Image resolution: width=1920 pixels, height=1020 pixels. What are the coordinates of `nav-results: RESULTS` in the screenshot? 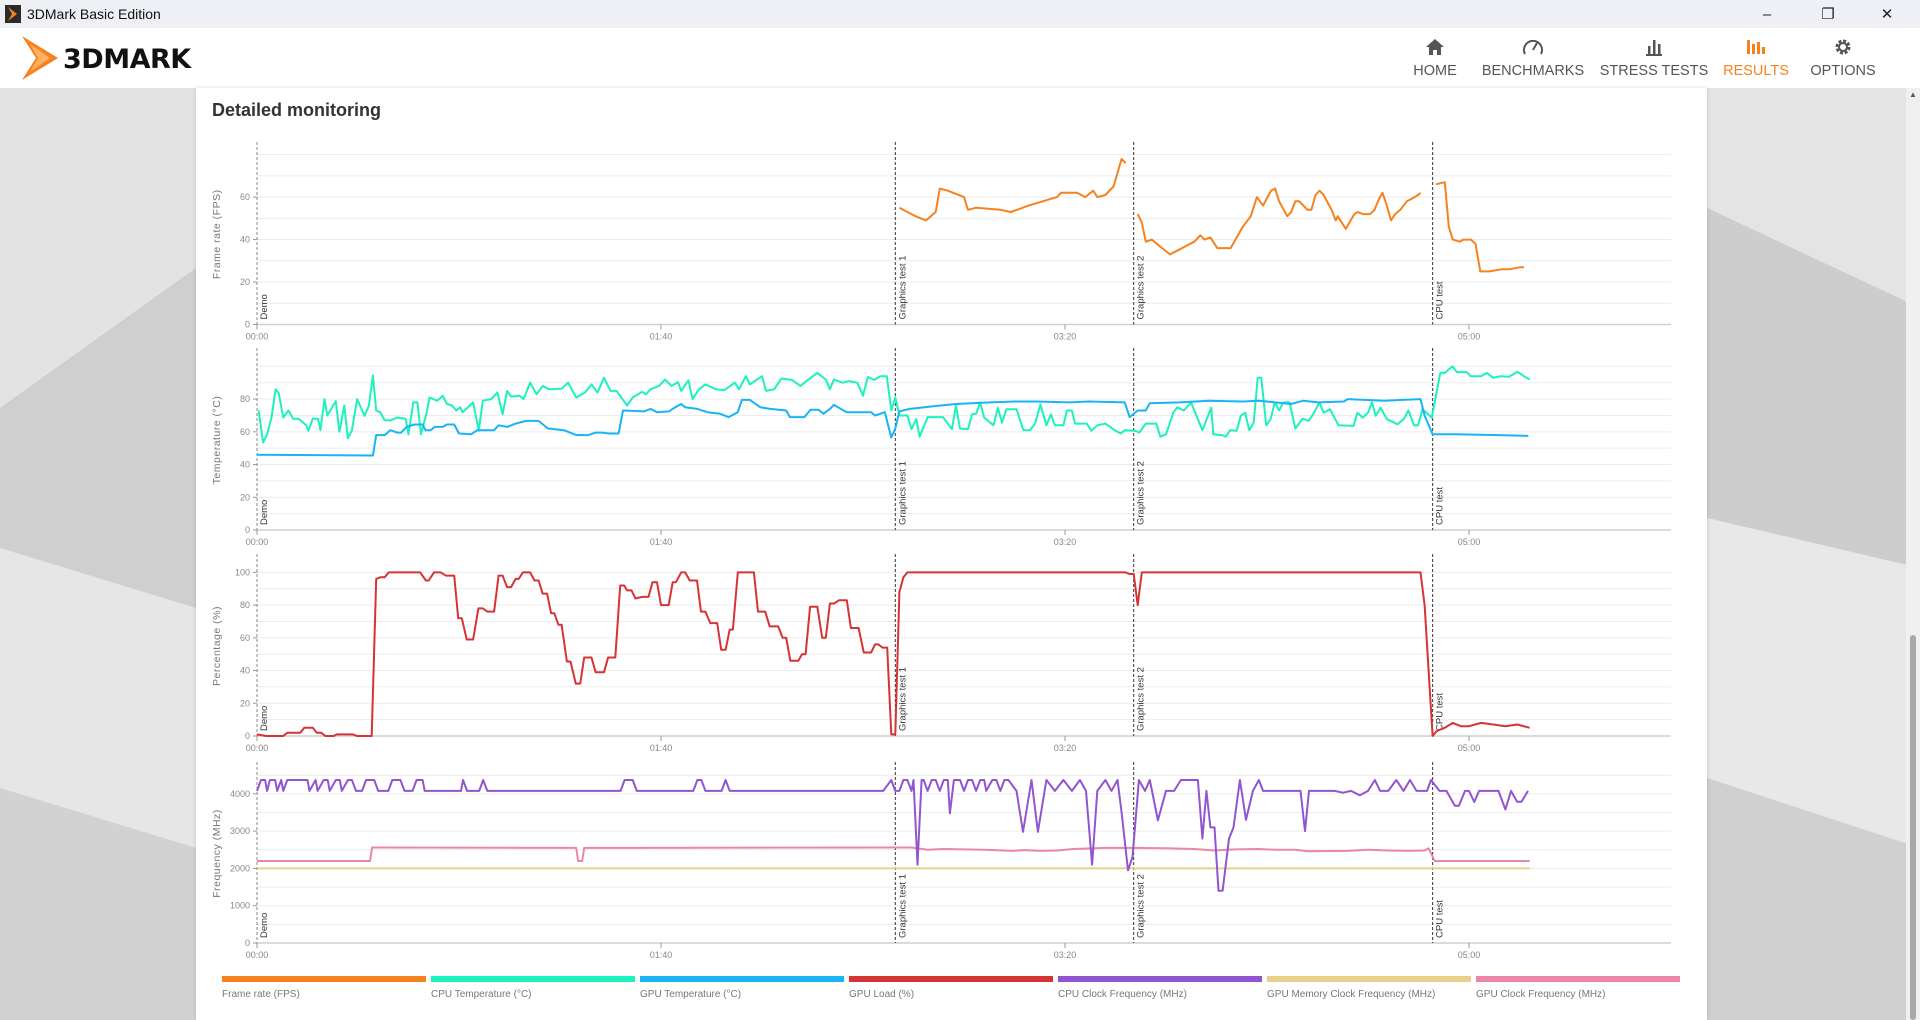 It's located at (1756, 58).